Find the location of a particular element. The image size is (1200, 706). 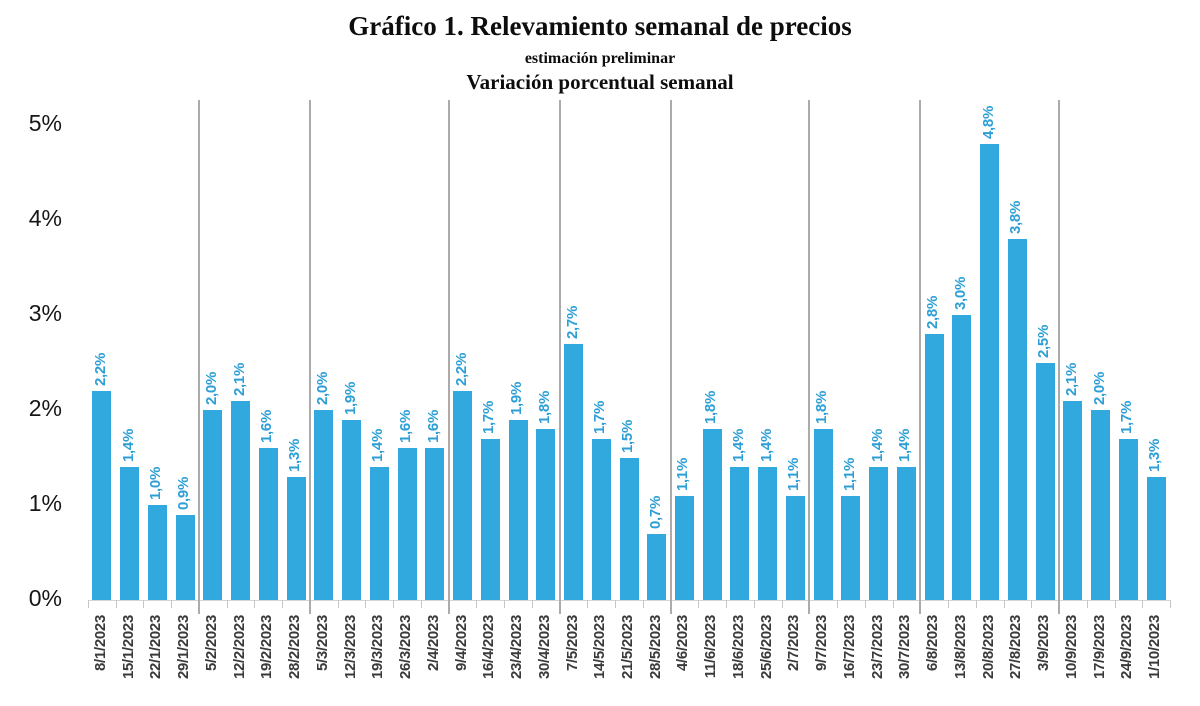

bar-value-label: 2,2% is located at coordinates (461, 369).